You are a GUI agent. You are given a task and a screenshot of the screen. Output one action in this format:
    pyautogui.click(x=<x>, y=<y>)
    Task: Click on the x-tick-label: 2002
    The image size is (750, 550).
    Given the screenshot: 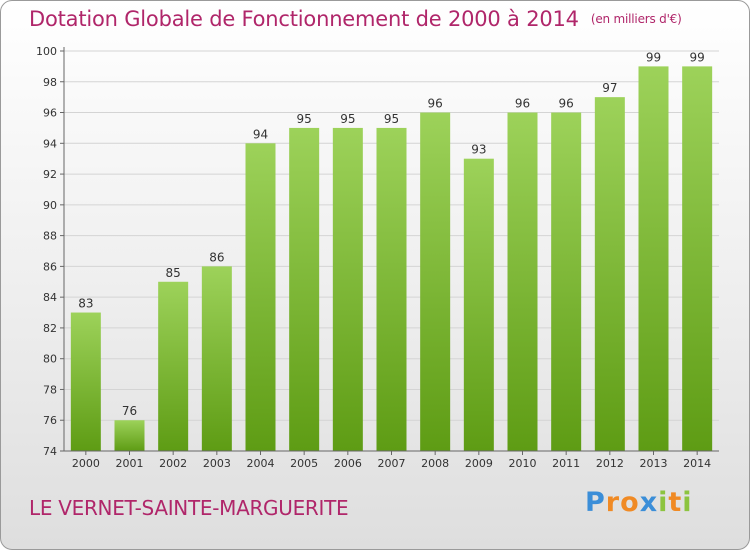 What is the action you would take?
    pyautogui.click(x=173, y=463)
    